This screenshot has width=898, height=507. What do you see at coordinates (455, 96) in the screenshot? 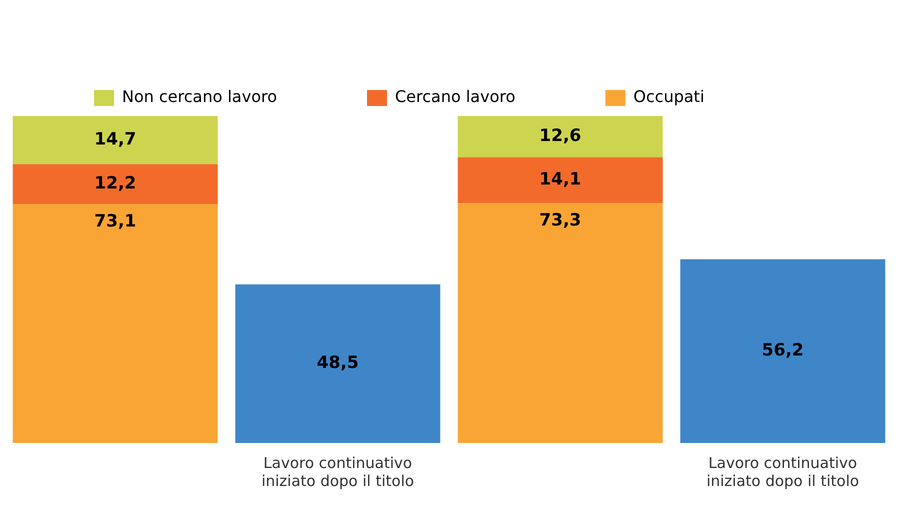
I see `legend-label: Cercano lavoro` at bounding box center [455, 96].